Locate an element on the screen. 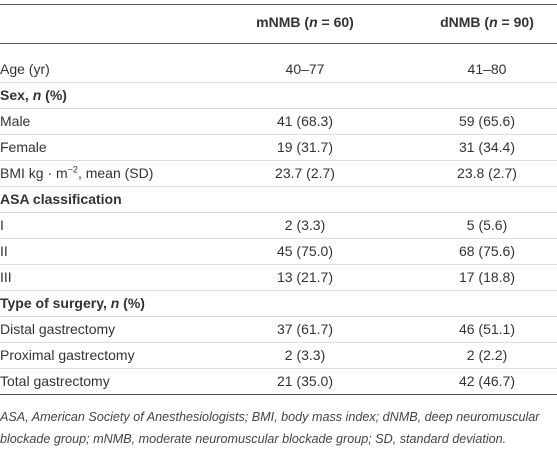  cell-value: 46 (51.1) is located at coordinates (487, 329).